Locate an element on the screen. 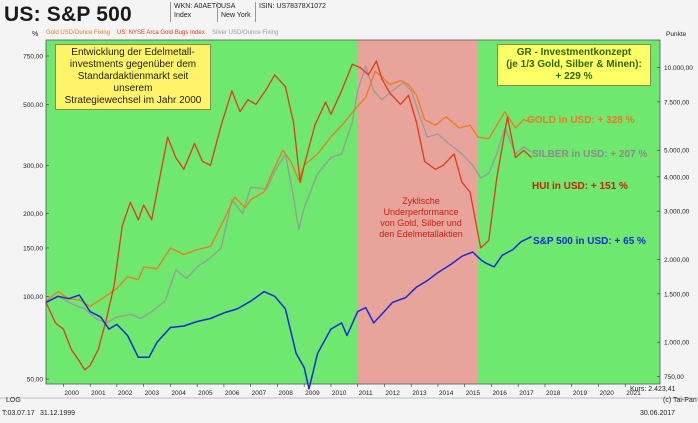  x-axis-tick-label: 2005 is located at coordinates (205, 393).